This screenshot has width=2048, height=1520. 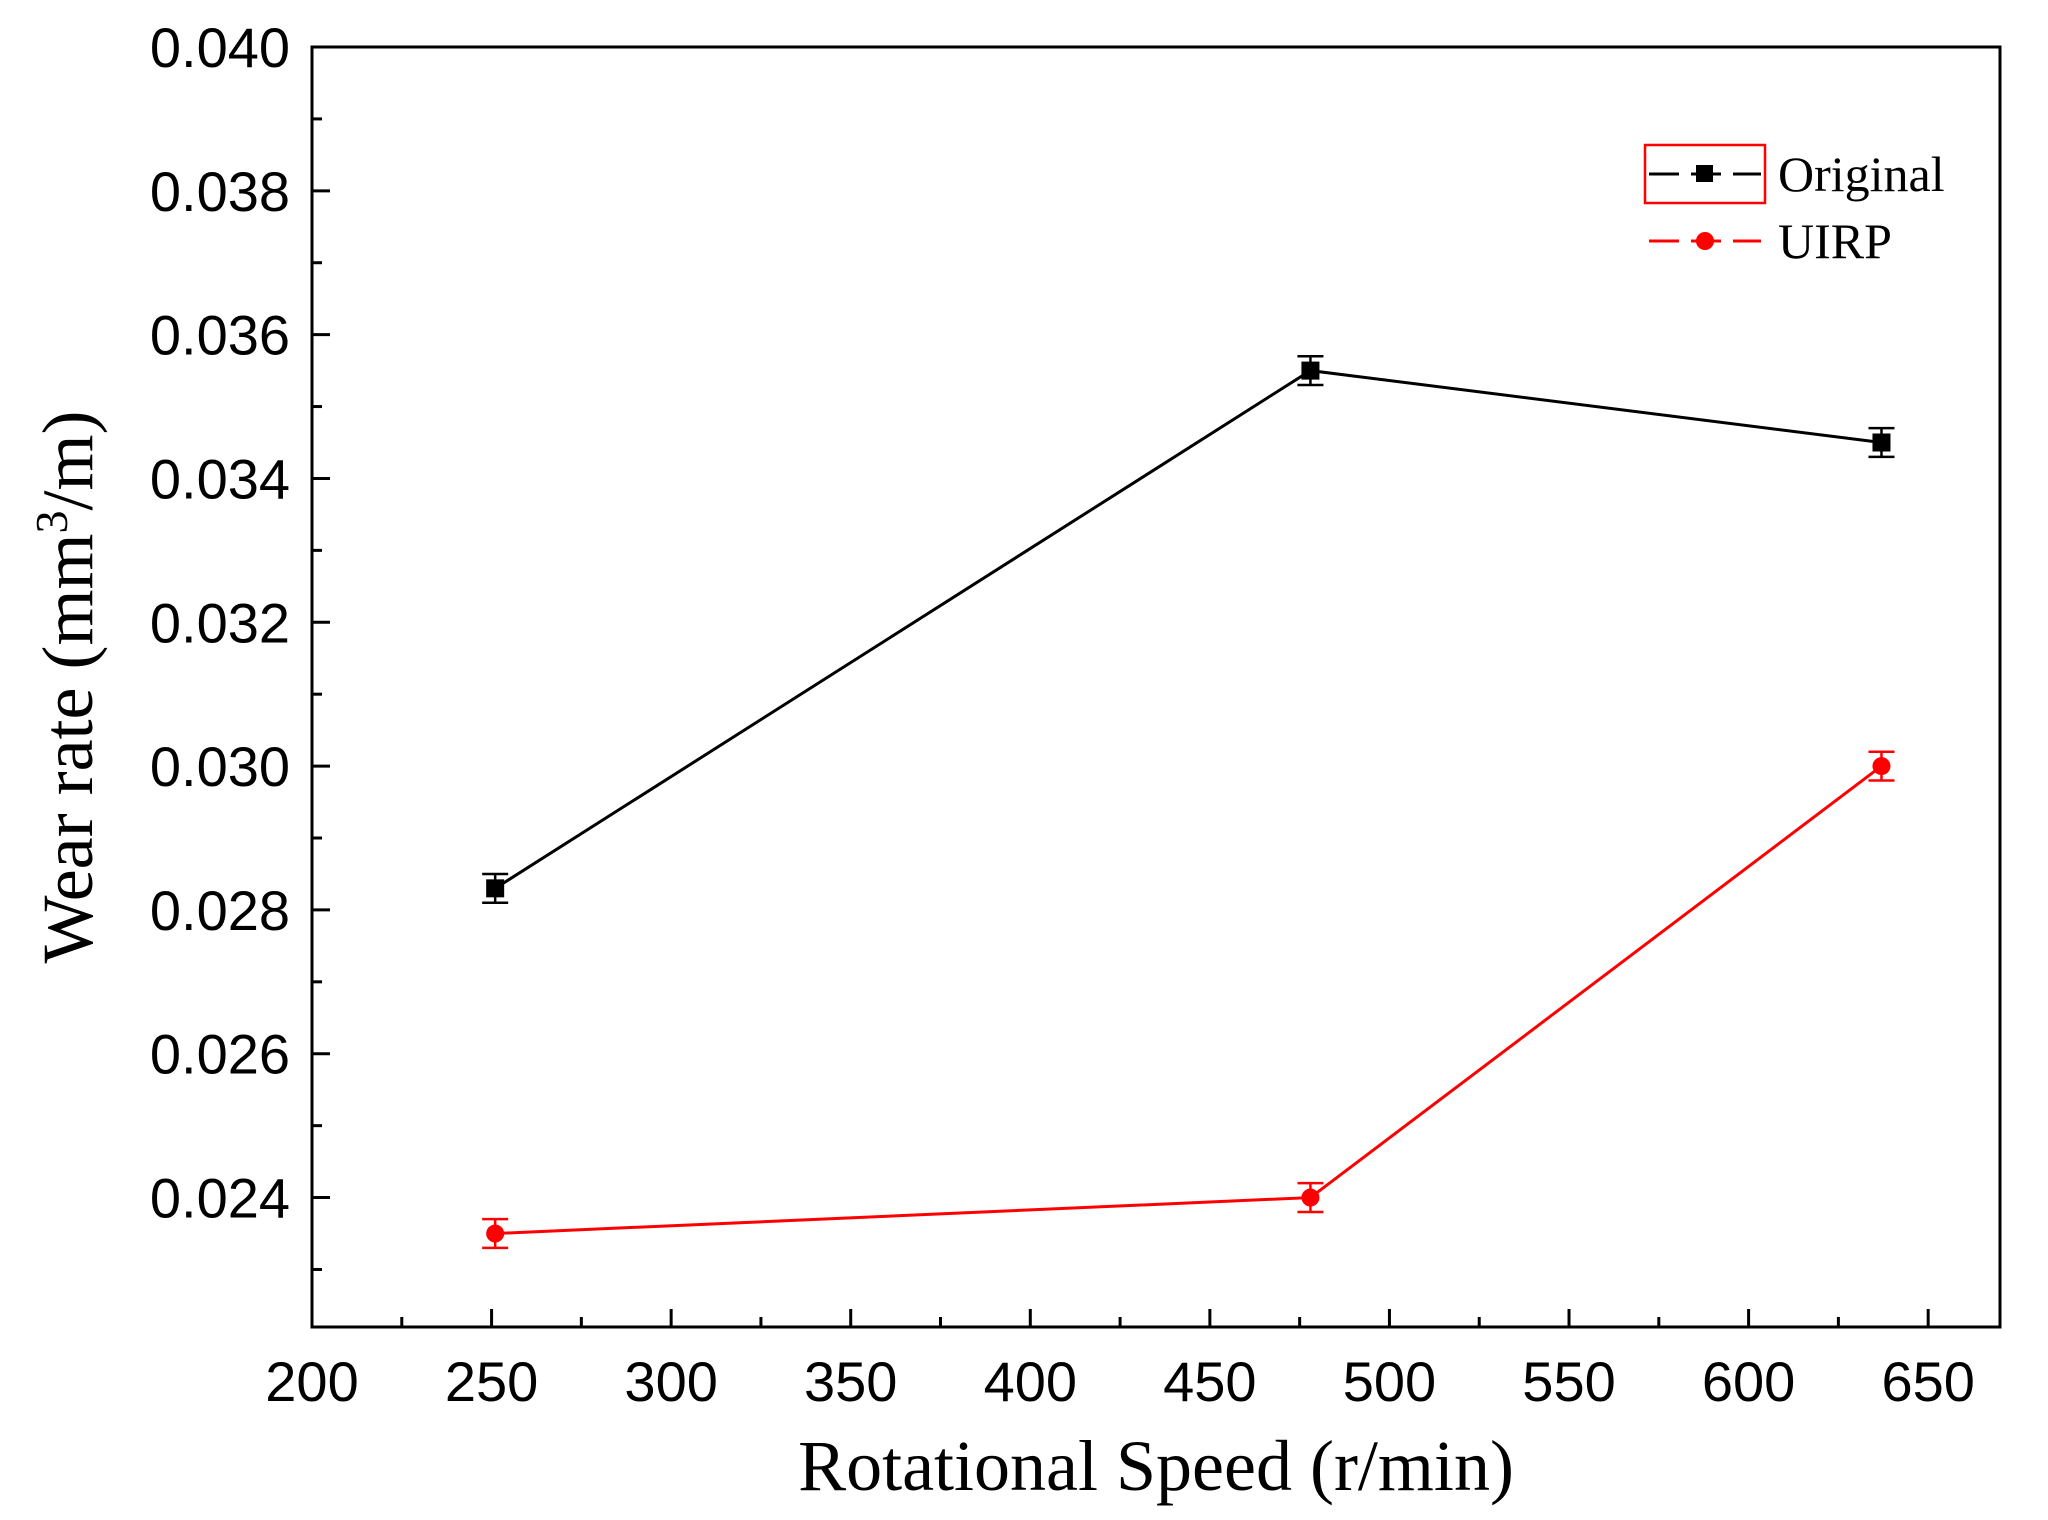 I want to click on x-tick-label: 350, so click(x=850, y=1381).